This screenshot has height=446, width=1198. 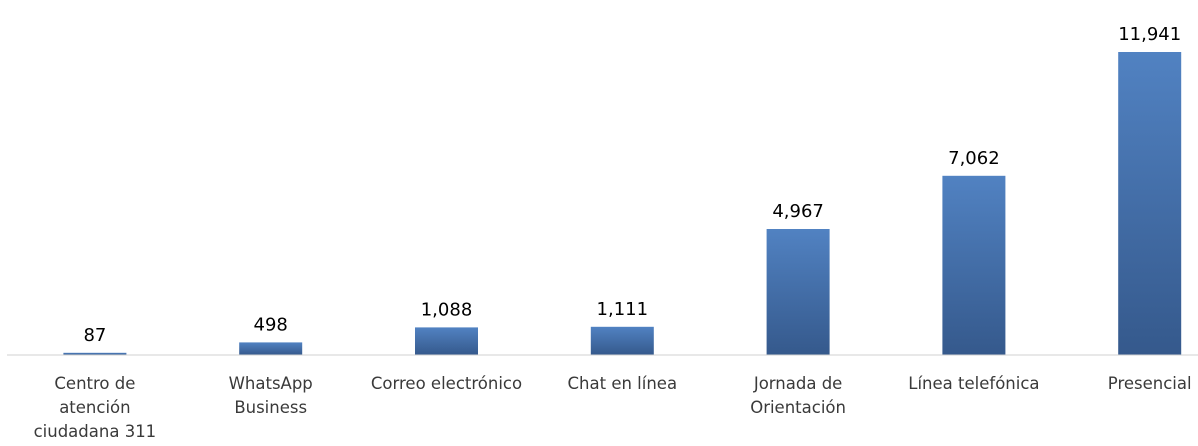 I want to click on category-label: Línea telefónica, so click(x=973, y=383).